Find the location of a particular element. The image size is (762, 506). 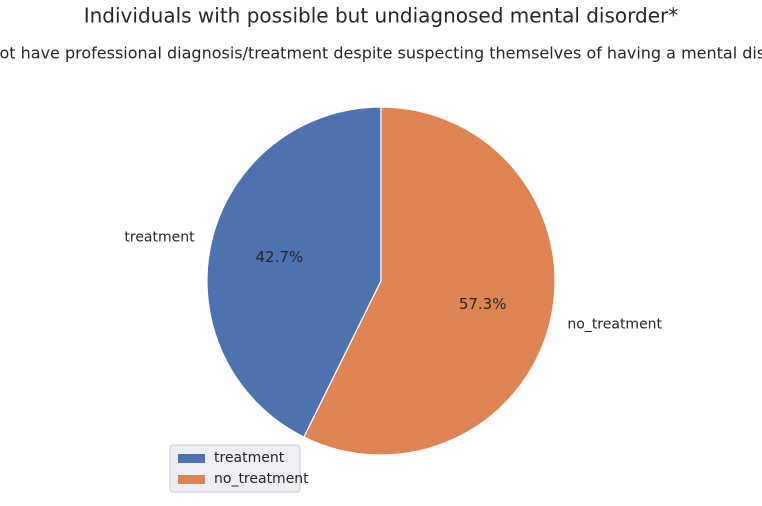

legend-label: treatment is located at coordinates (249, 458).